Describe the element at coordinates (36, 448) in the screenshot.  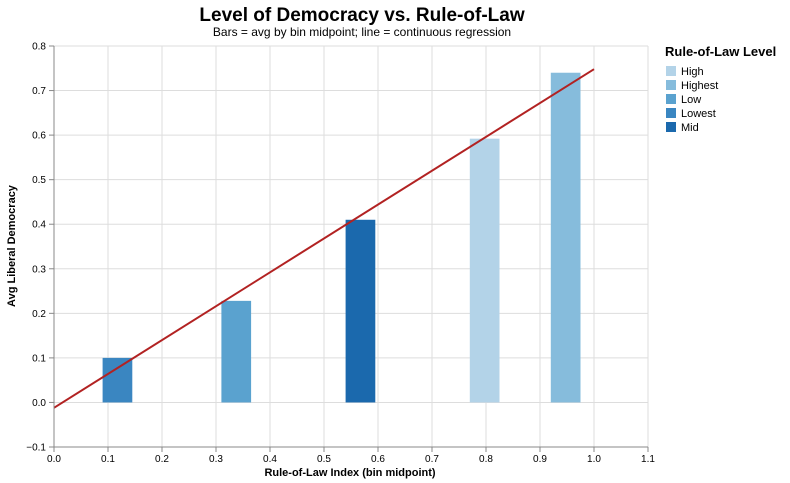
I see `y-tick-label: −0.1` at that location.